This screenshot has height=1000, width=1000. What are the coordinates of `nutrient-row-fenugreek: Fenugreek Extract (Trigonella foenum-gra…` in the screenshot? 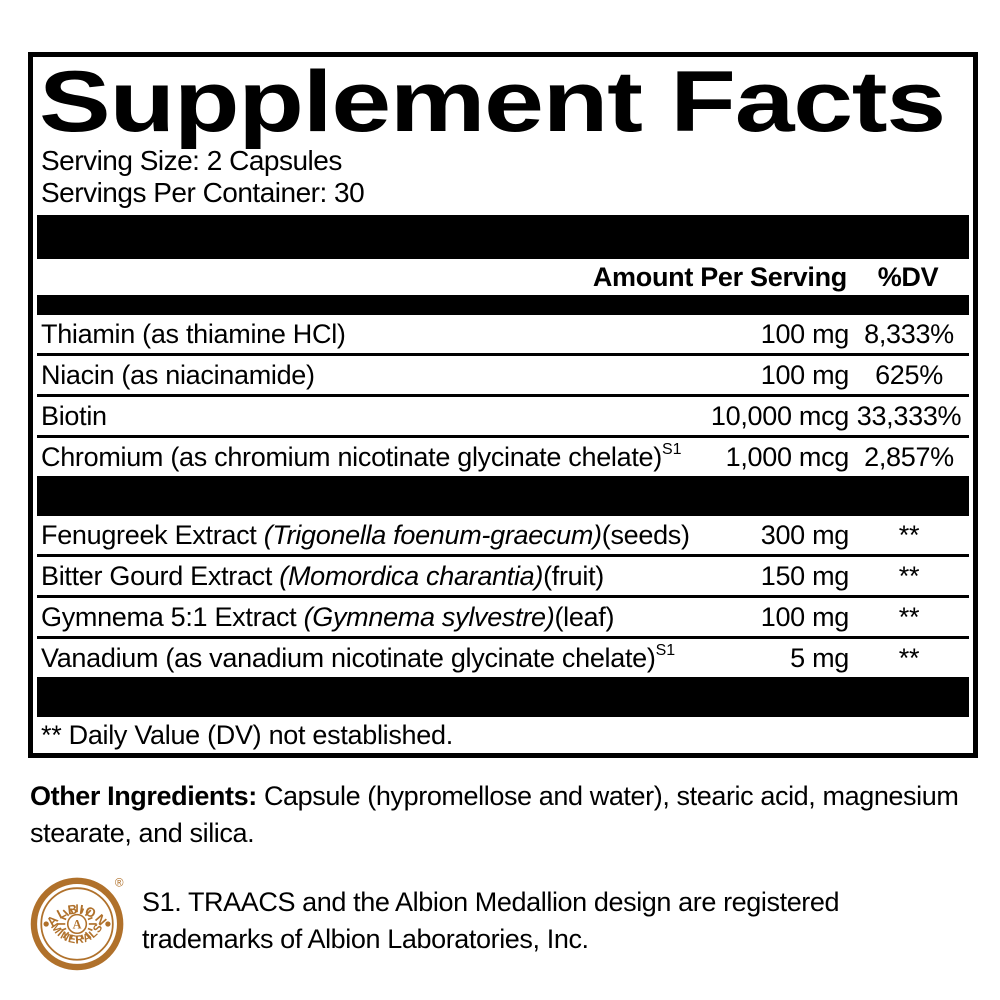 It's located at (503, 535).